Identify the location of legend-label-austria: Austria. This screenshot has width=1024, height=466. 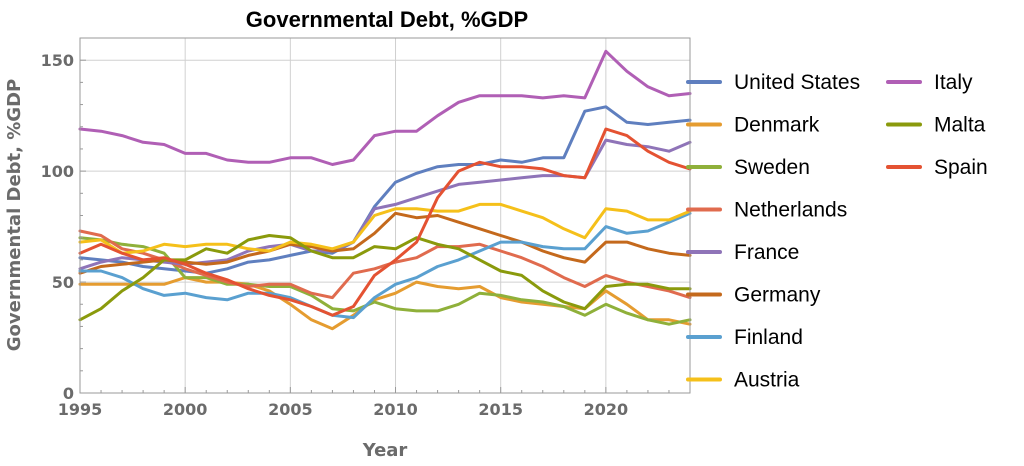
(767, 380).